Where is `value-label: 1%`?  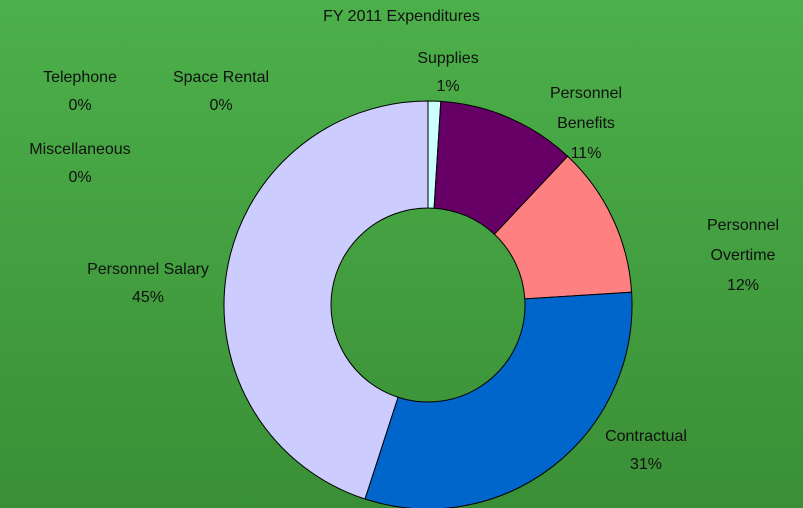
value-label: 1% is located at coordinates (448, 86).